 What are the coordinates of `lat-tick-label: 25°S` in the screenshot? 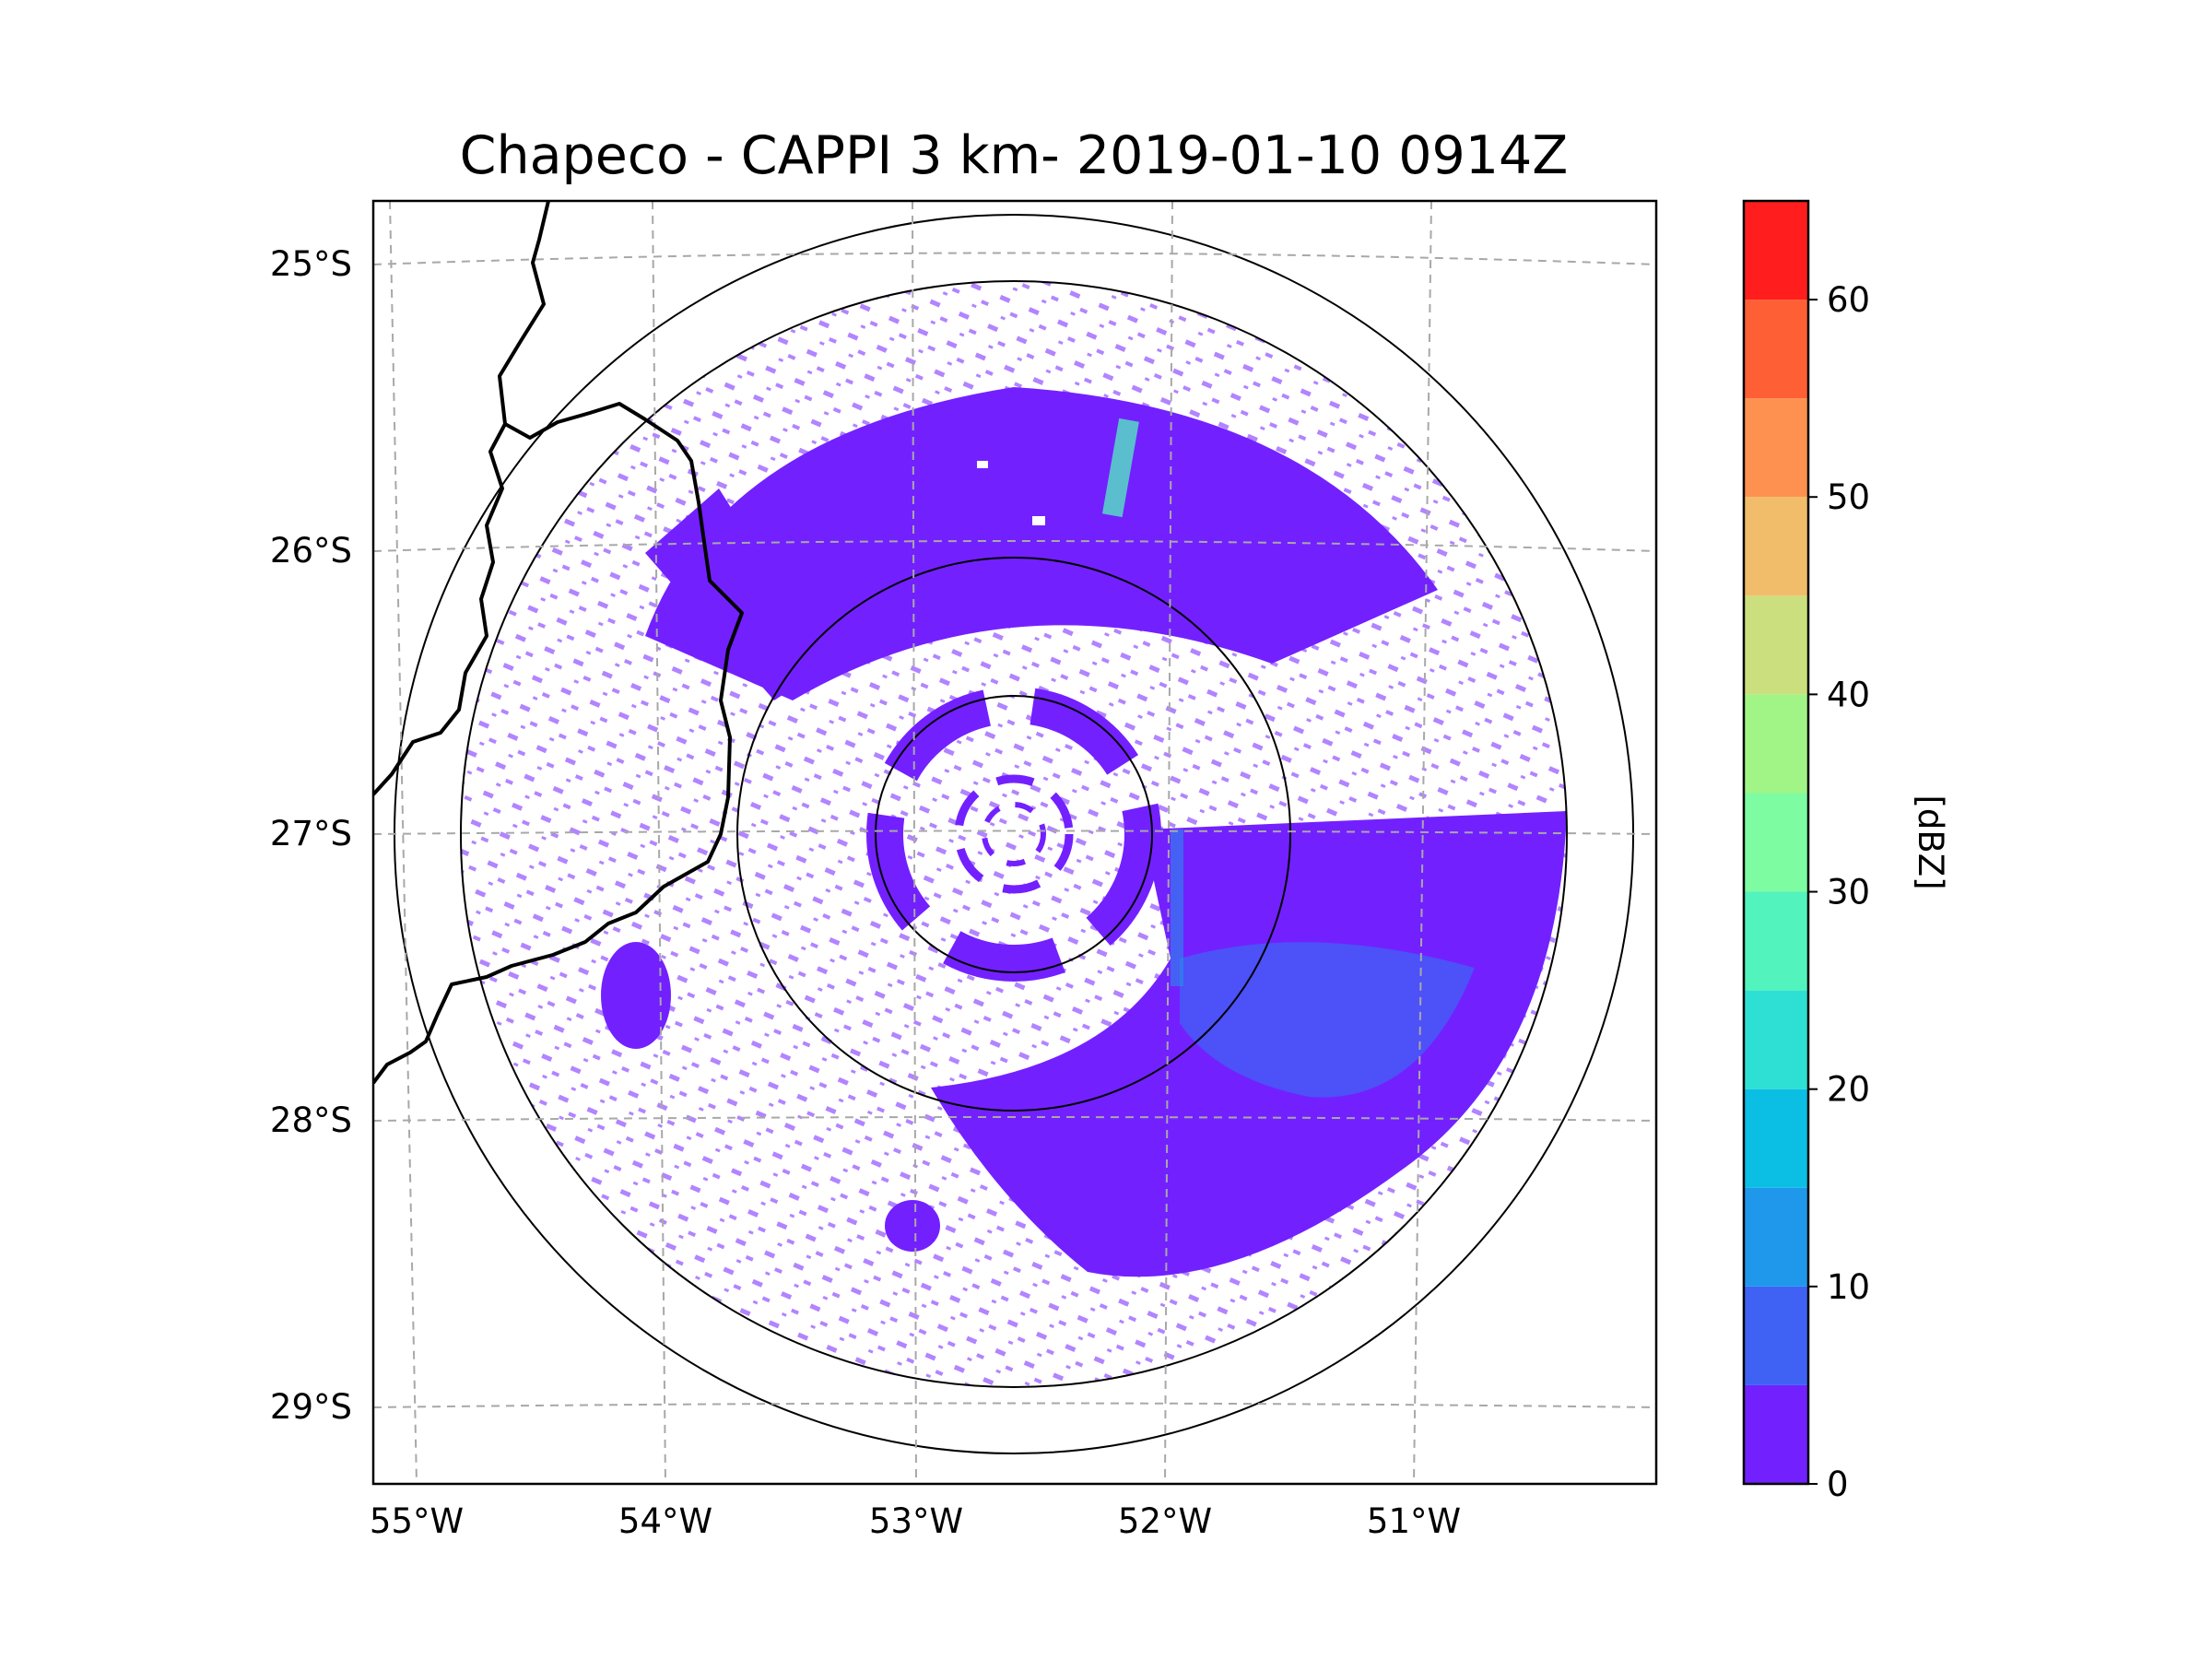 It's located at (311, 264).